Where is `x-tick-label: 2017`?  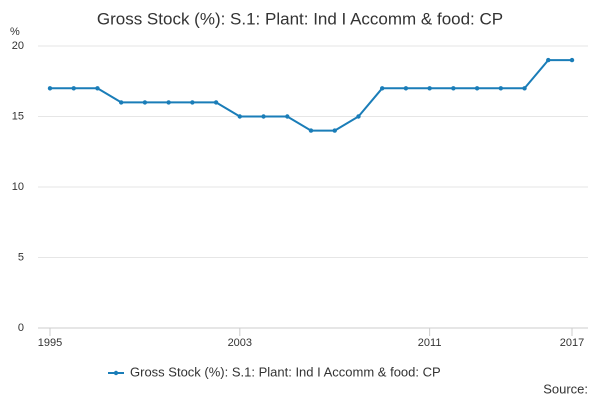
x-tick-label: 2017 is located at coordinates (572, 343).